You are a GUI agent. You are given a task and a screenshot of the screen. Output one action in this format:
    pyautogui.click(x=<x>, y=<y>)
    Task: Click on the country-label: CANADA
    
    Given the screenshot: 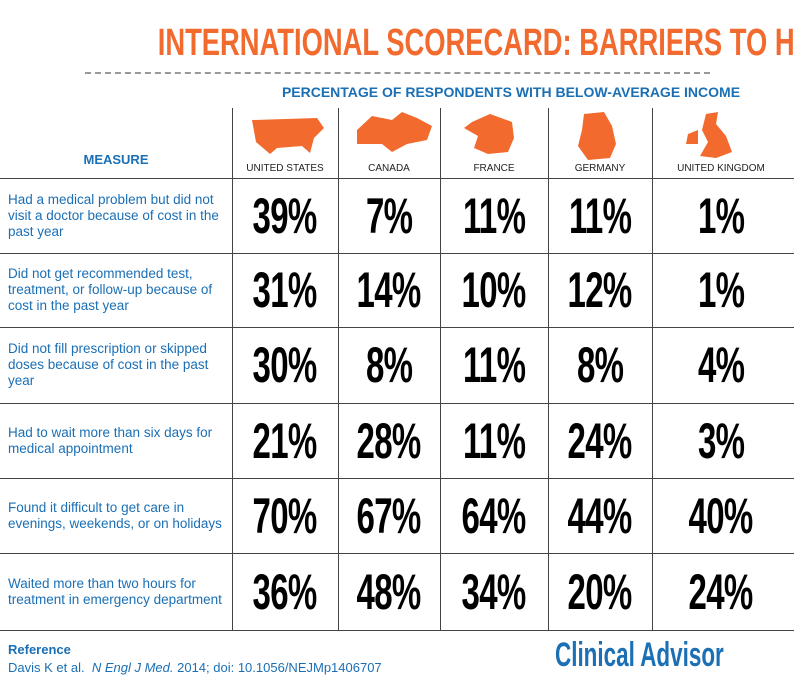 What is the action you would take?
    pyautogui.click(x=389, y=168)
    